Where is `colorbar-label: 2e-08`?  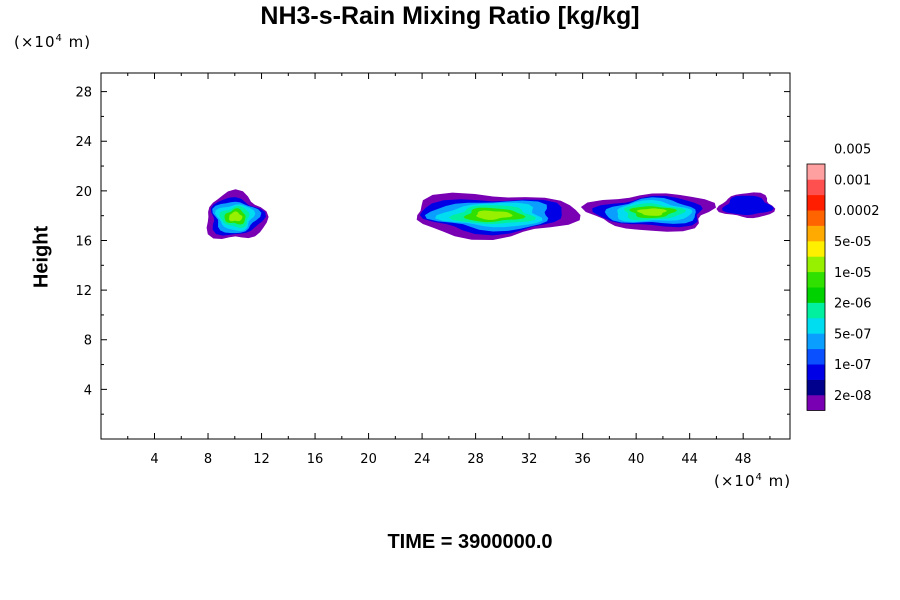 colorbar-label: 2e-08 is located at coordinates (853, 396).